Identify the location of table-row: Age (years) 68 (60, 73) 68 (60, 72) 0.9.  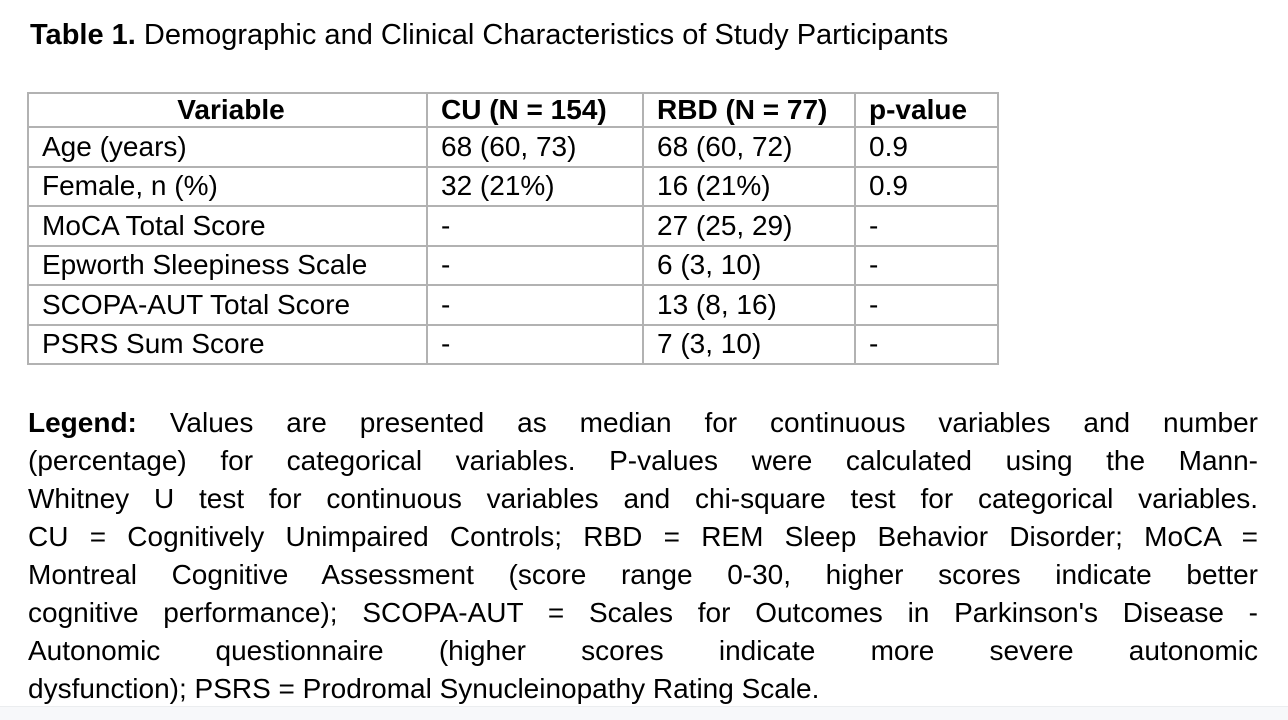
(513, 147).